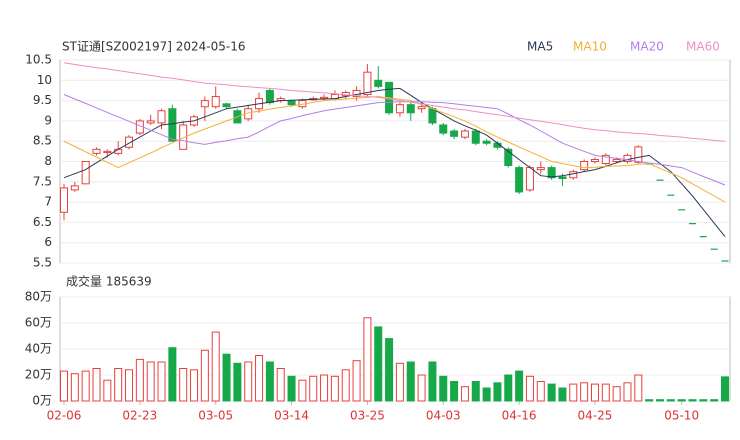 This screenshot has width=740, height=440. What do you see at coordinates (38, 349) in the screenshot?
I see `volume-tick-label: 40万` at bounding box center [38, 349].